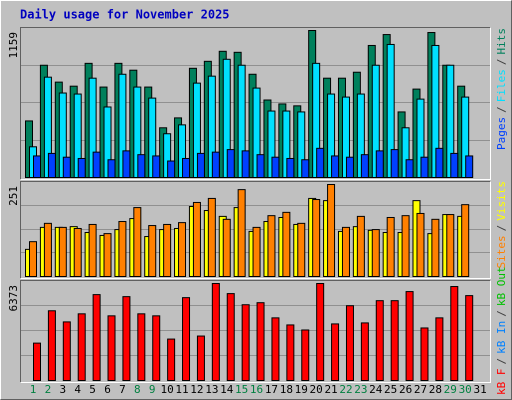  I want to click on legend-entry: kB In, so click(501, 337).